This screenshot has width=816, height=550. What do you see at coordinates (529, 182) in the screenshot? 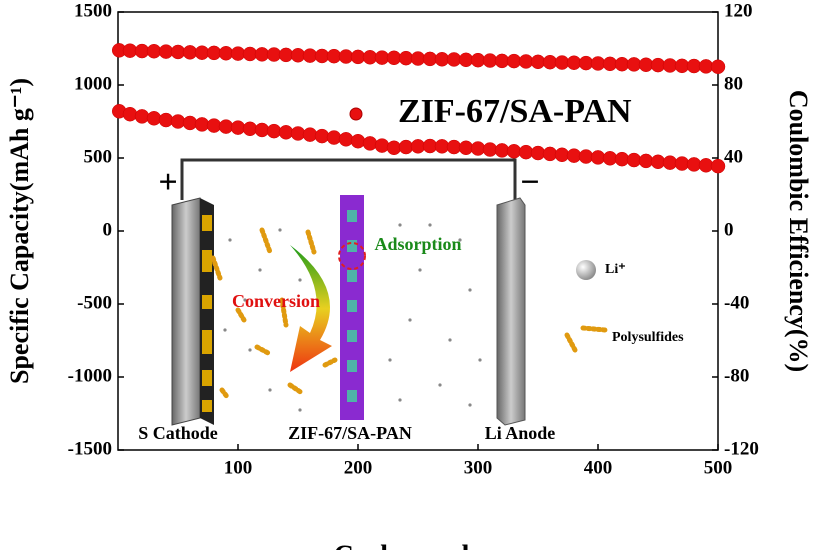
I see `annotation: −` at bounding box center [529, 182].